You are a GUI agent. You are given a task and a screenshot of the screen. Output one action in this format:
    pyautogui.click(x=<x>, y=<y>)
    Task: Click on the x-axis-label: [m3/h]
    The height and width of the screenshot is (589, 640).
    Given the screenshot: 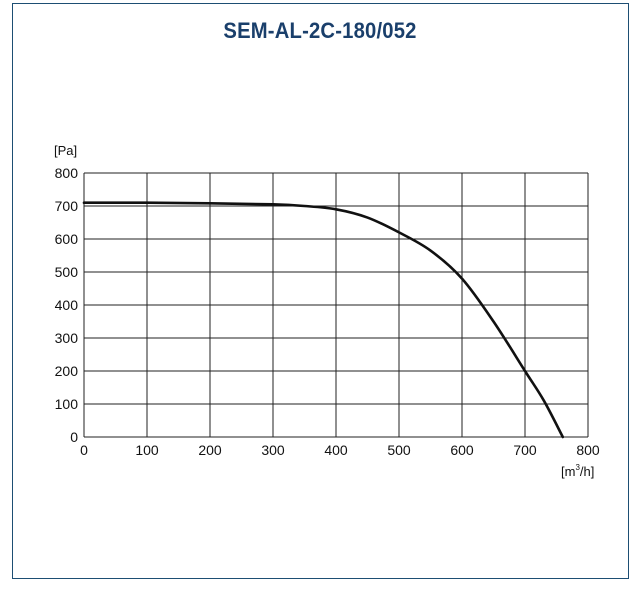 What is the action you would take?
    pyautogui.click(x=577, y=471)
    